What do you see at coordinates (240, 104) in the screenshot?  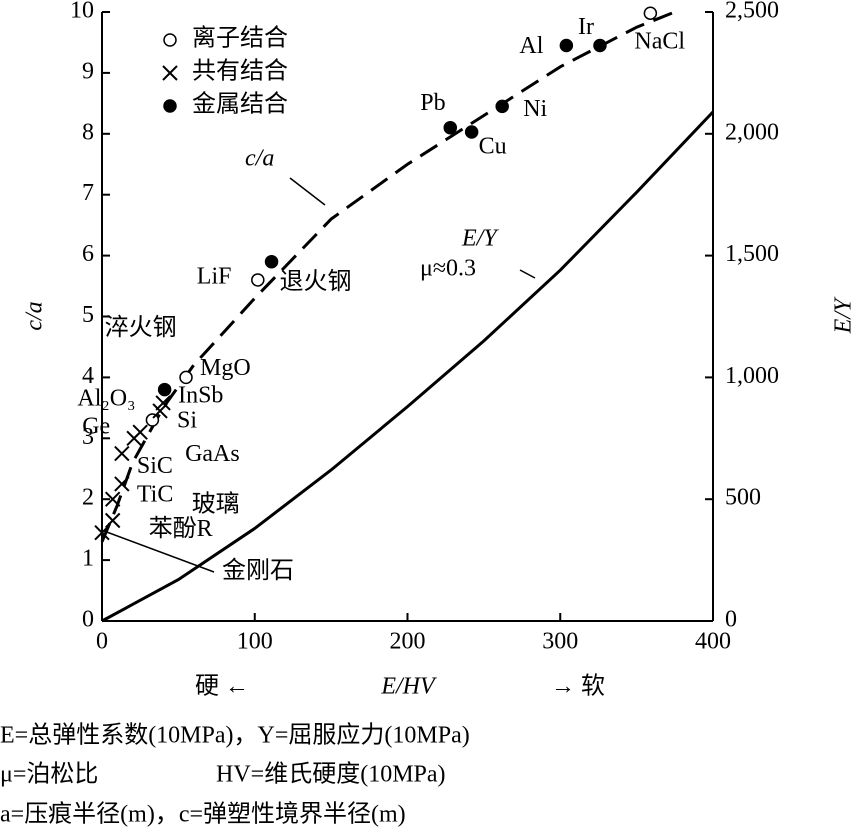 I see `legend-label: 金属结合` at bounding box center [240, 104].